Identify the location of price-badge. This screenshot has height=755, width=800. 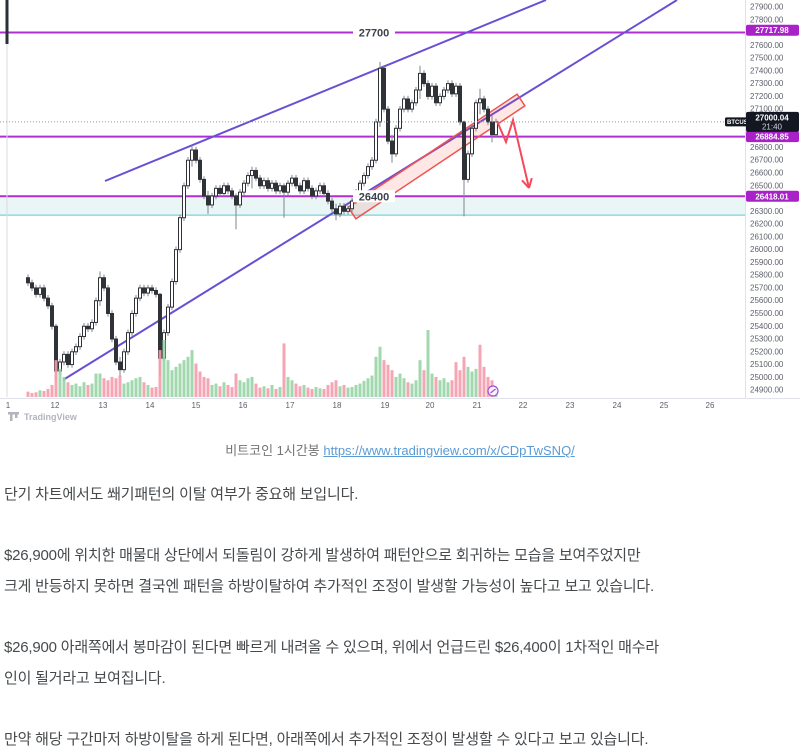
(772, 30).